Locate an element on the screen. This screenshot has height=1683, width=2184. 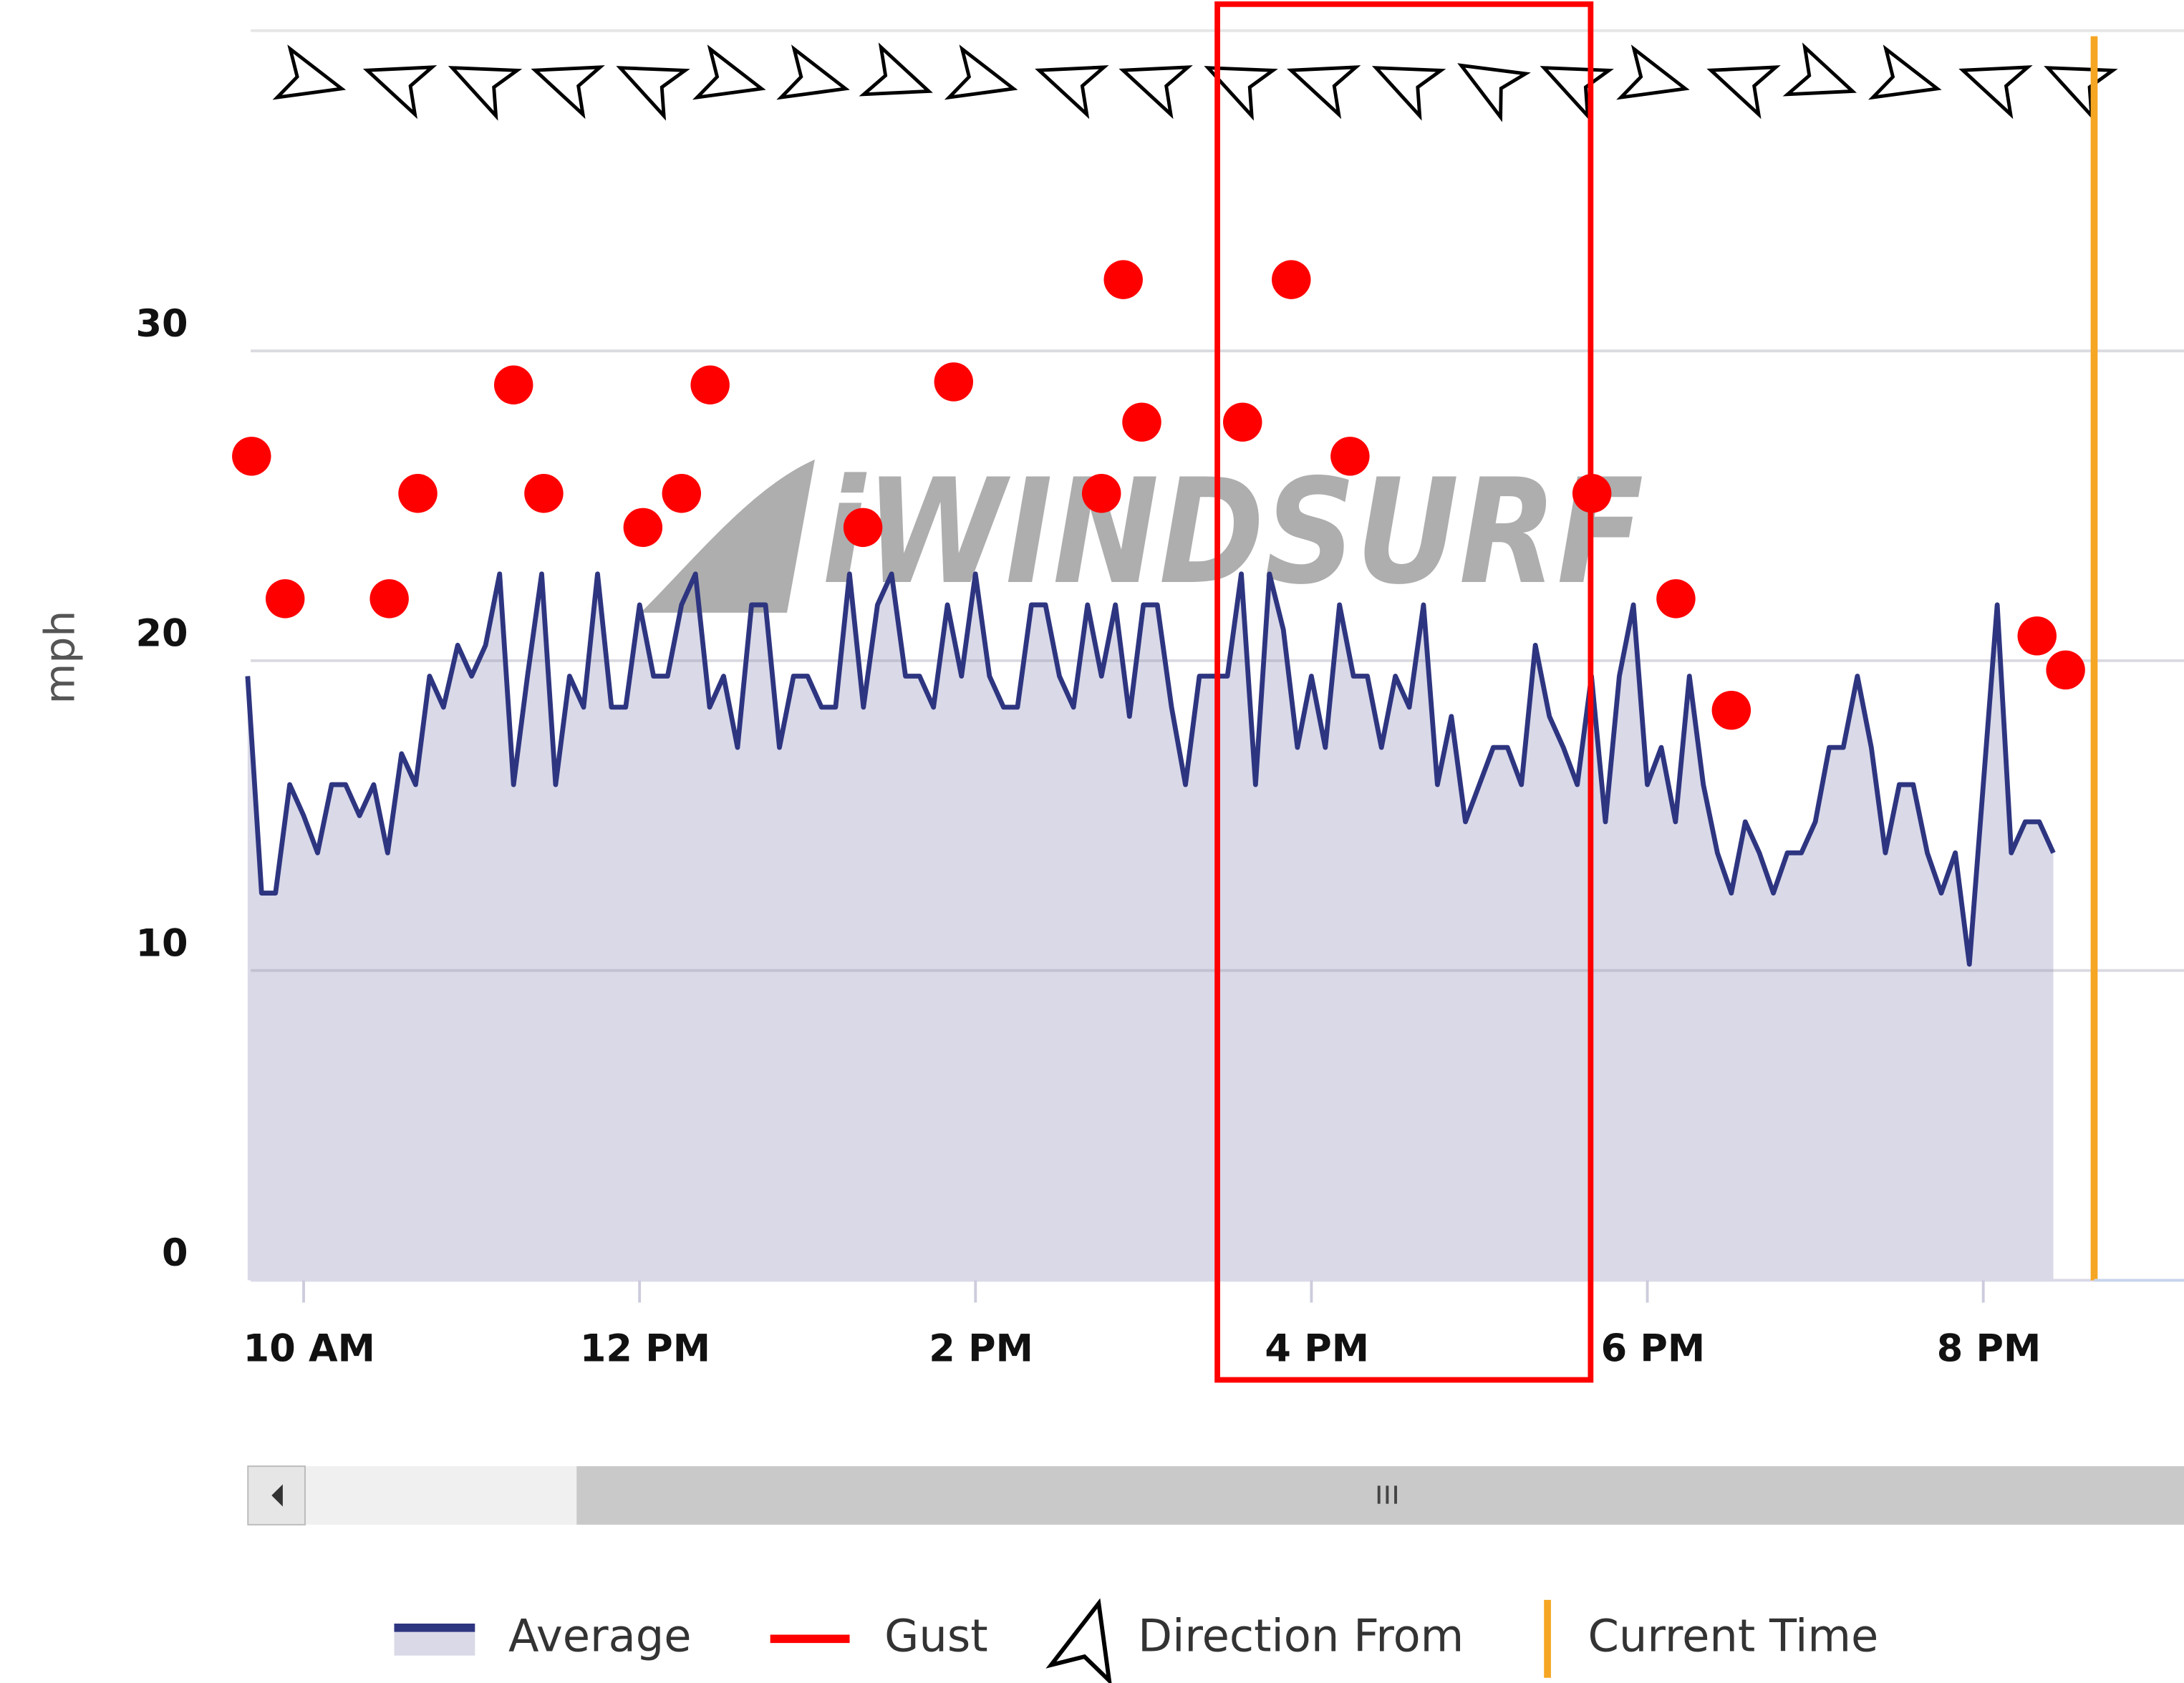
watermark-fin is located at coordinates (727, 536).